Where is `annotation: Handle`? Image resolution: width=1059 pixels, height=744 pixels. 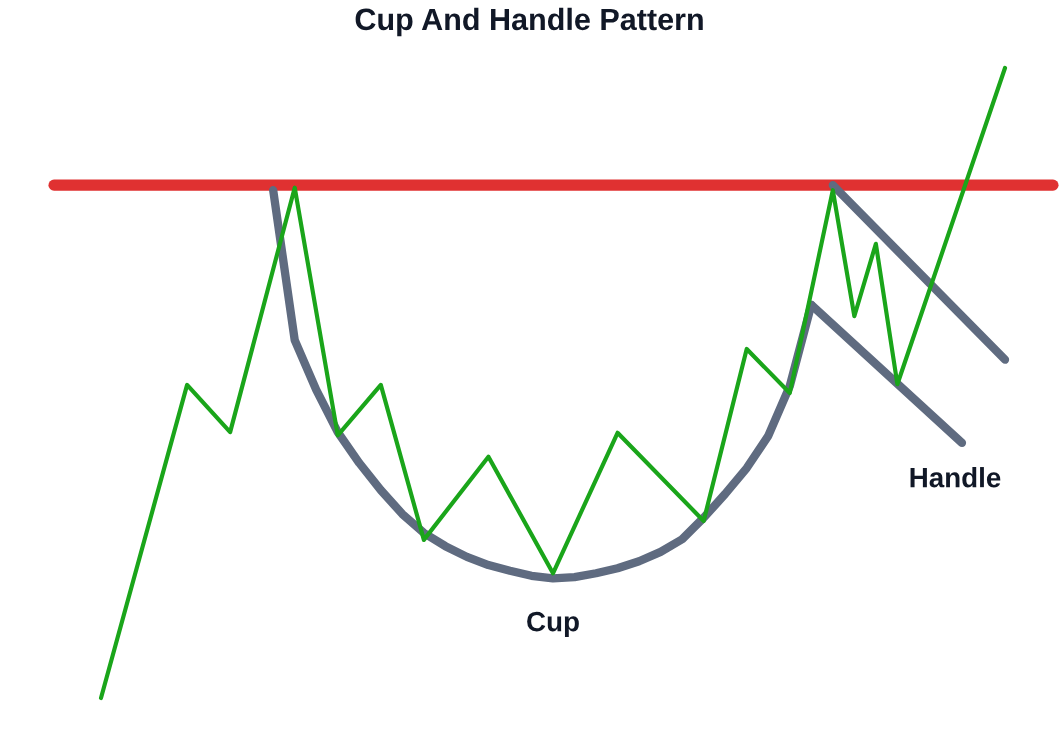 annotation: Handle is located at coordinates (955, 477).